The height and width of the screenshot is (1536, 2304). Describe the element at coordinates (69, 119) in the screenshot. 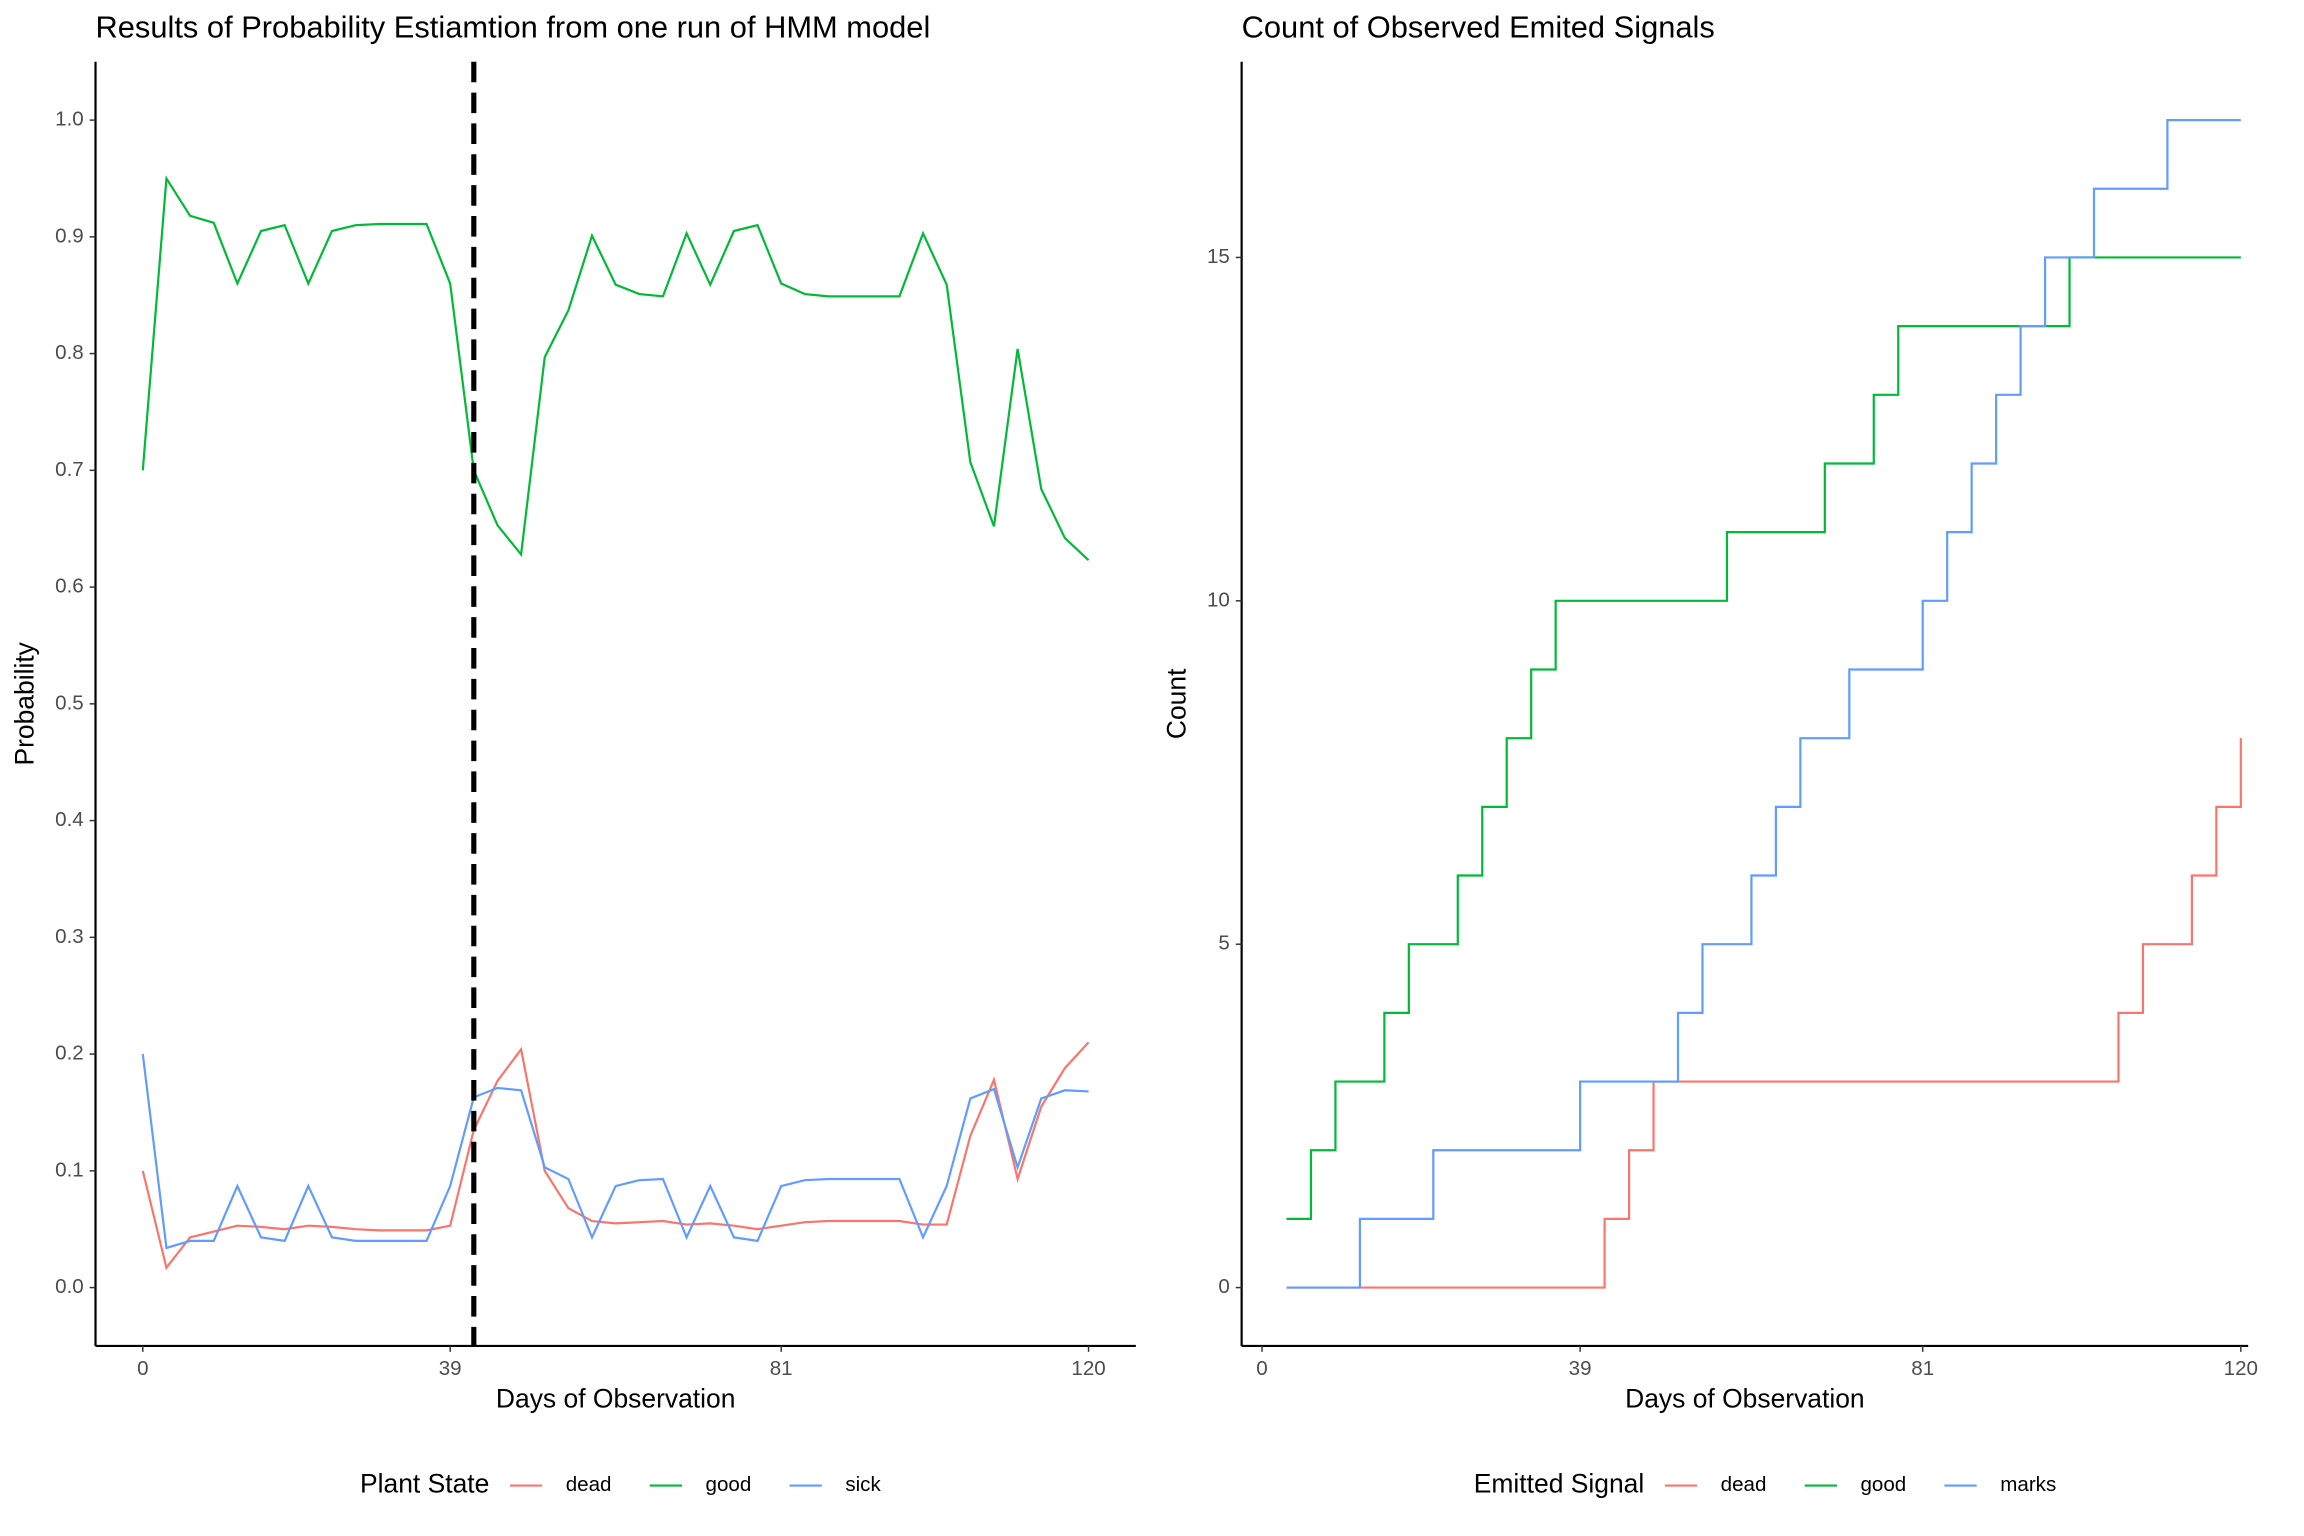

I see `y-tick-label: 1.0` at that location.